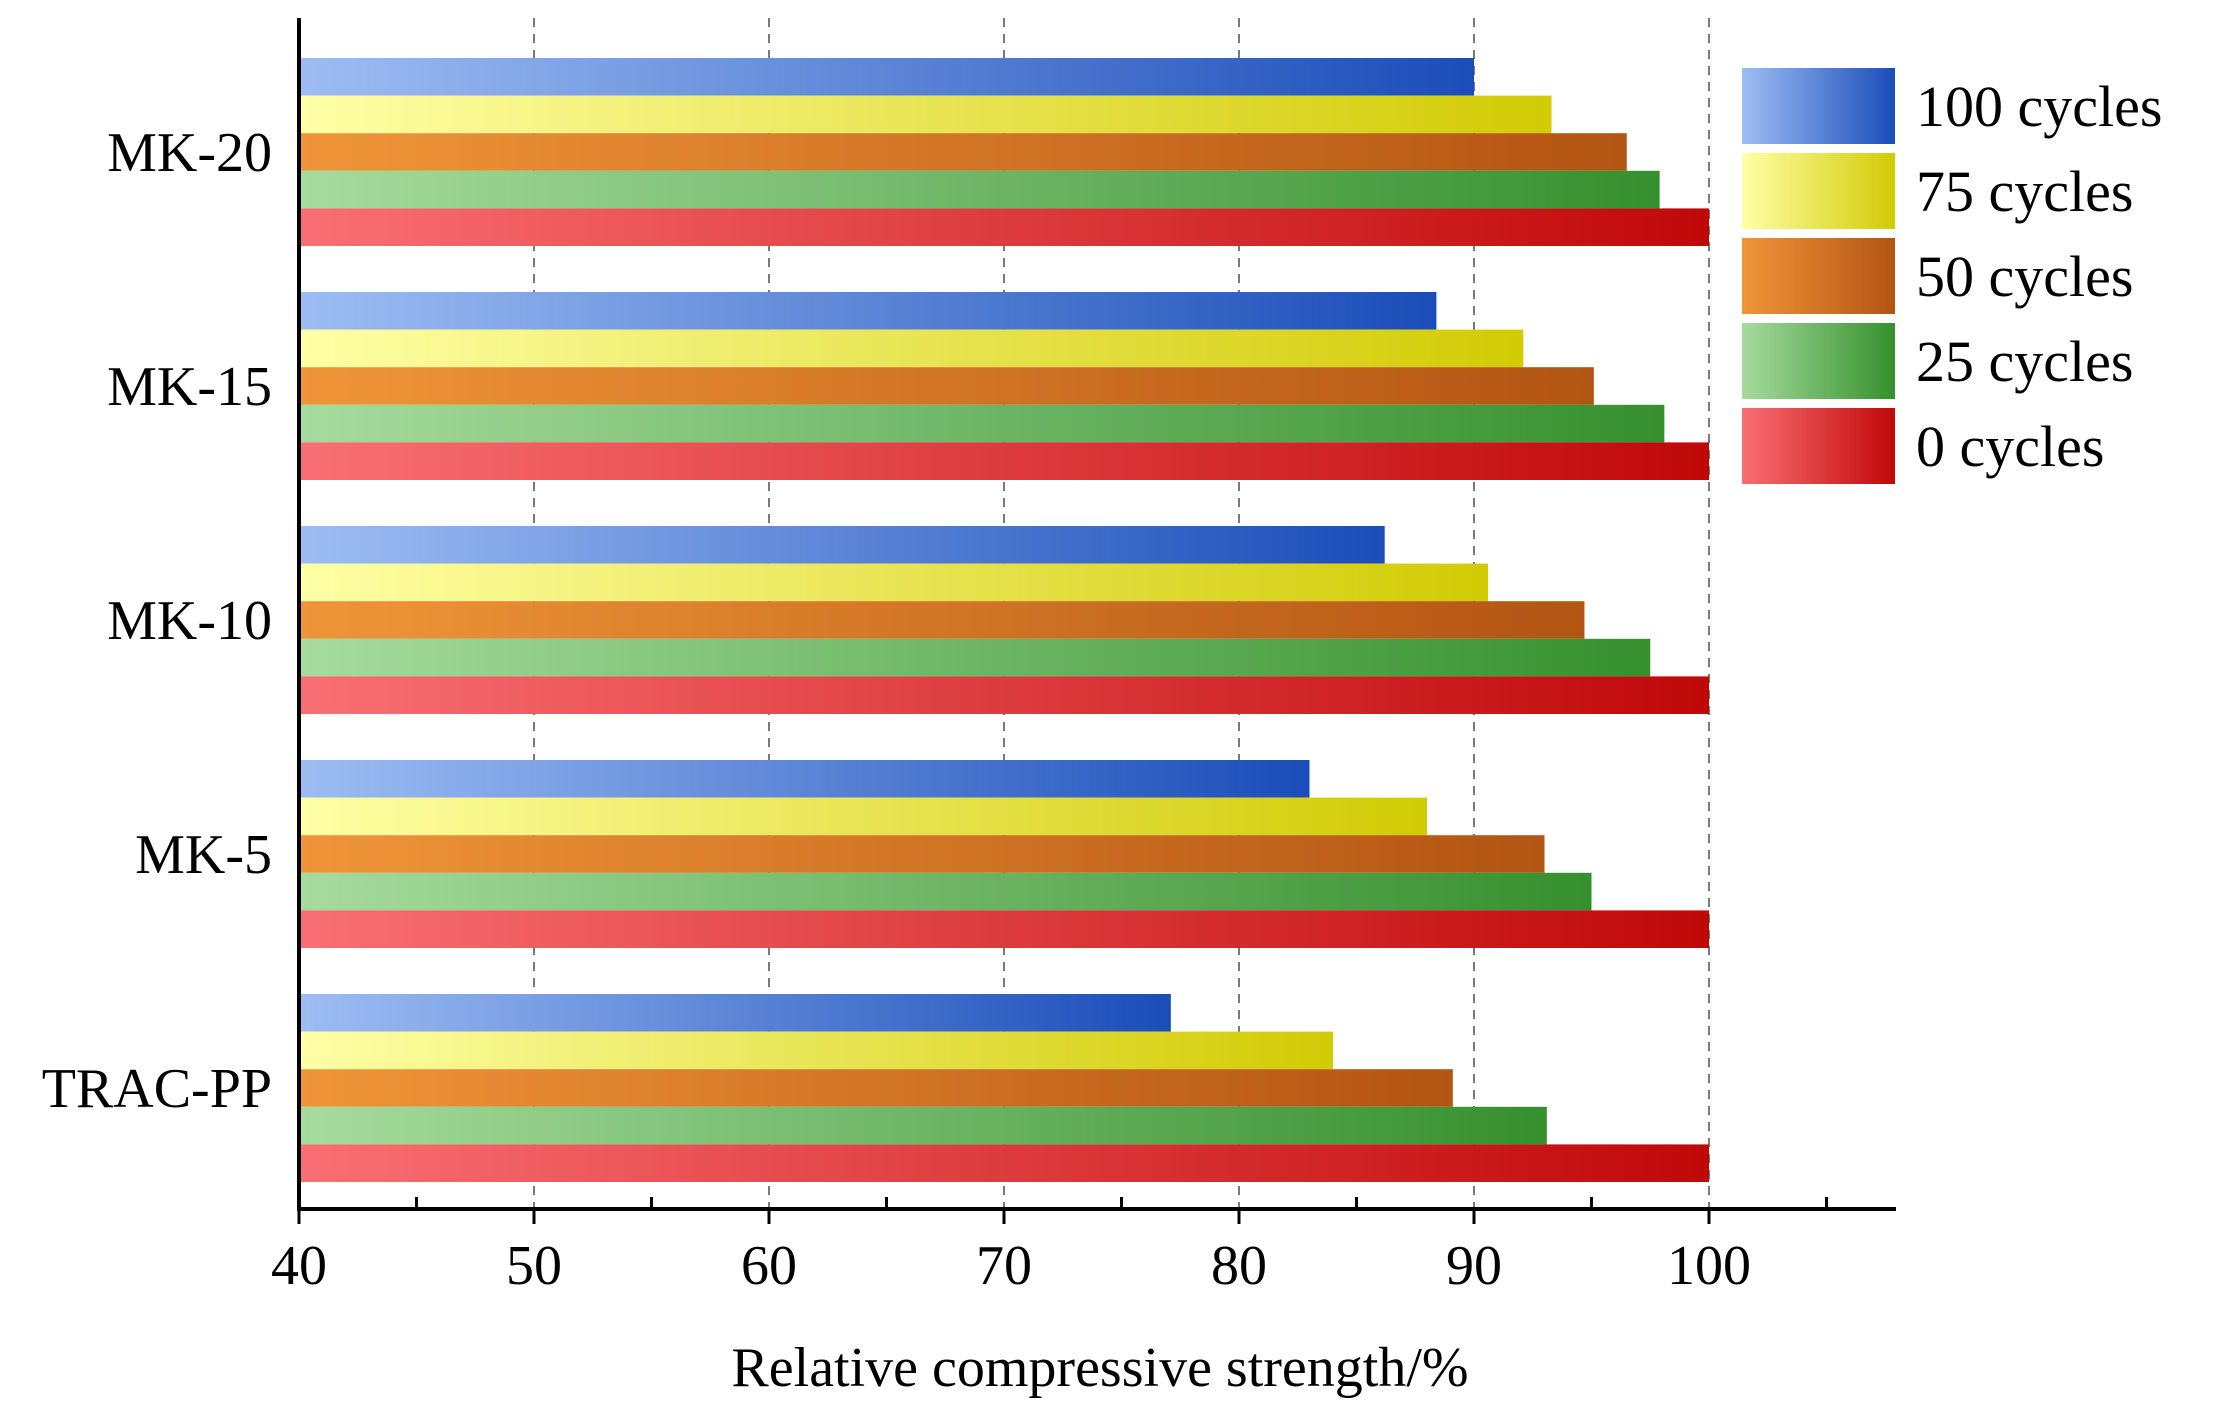 This screenshot has height=1410, width=2216. I want to click on y-tick-label: MK-5, so click(203, 855).